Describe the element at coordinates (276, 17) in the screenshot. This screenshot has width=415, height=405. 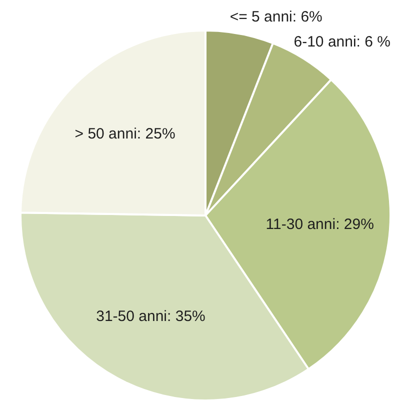
I see `slice-label: <= 5 anni: 6%` at that location.